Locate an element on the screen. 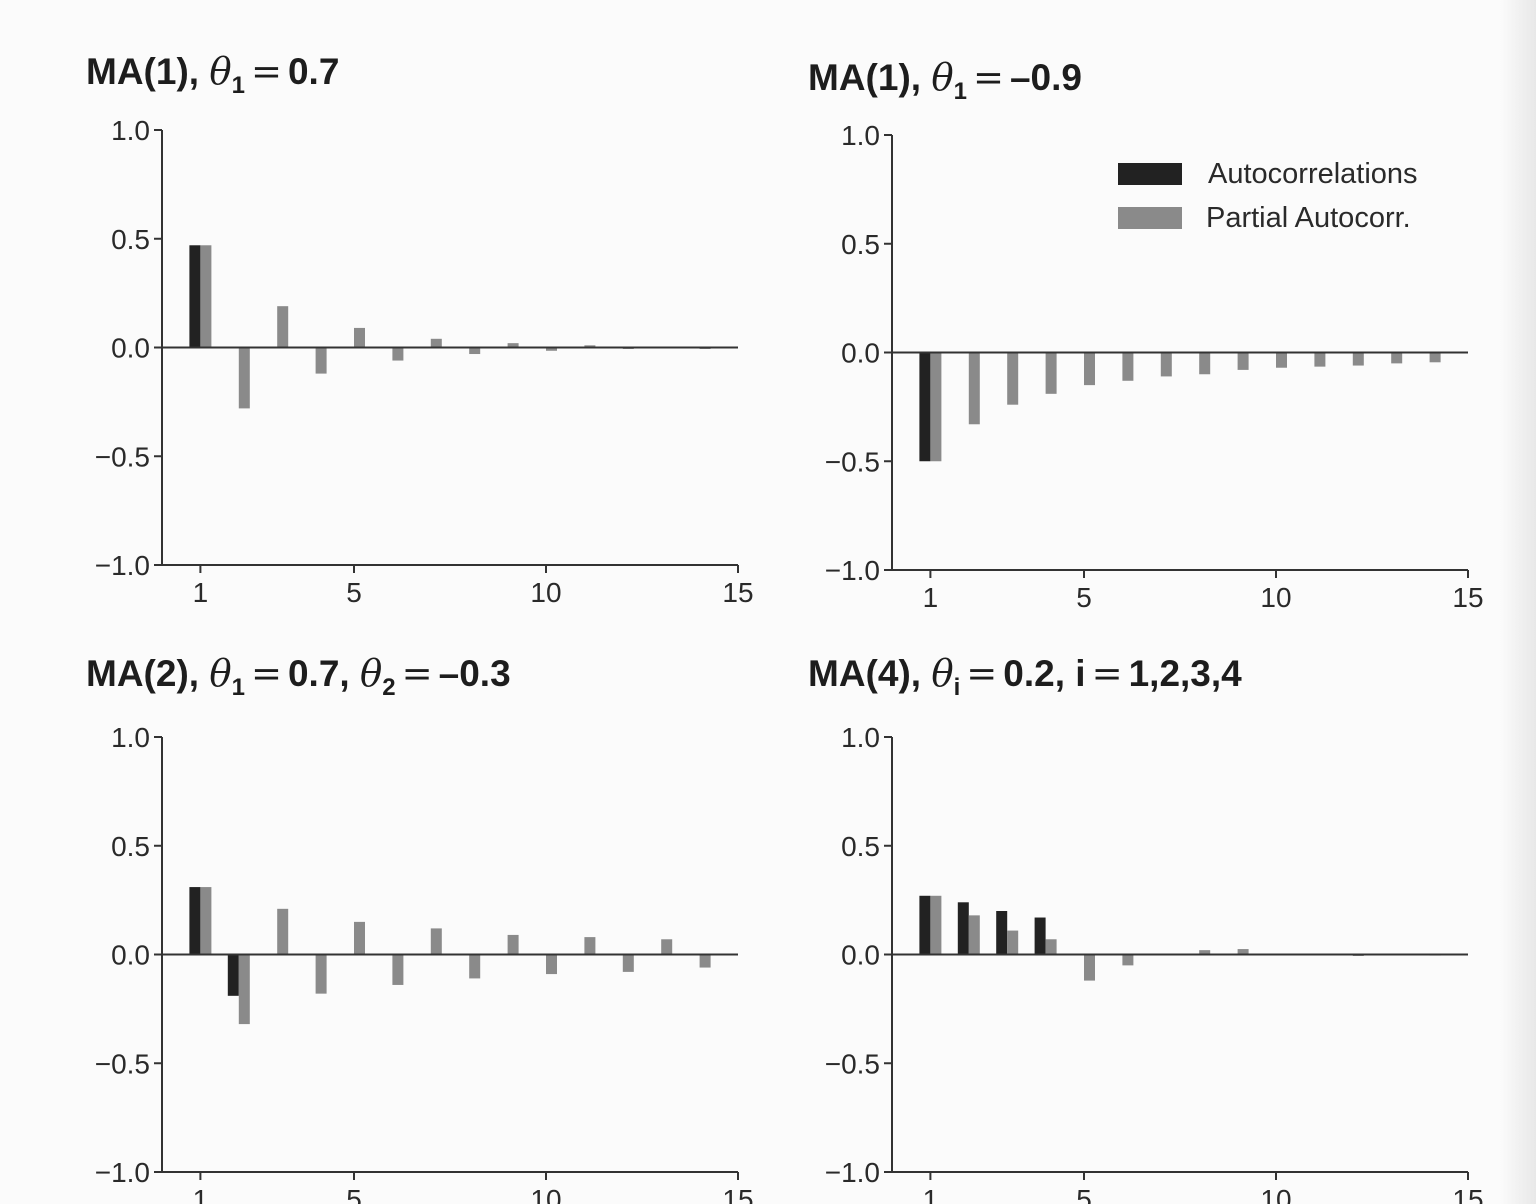  legend-label-acf: Autocorrelations is located at coordinates (1313, 174).